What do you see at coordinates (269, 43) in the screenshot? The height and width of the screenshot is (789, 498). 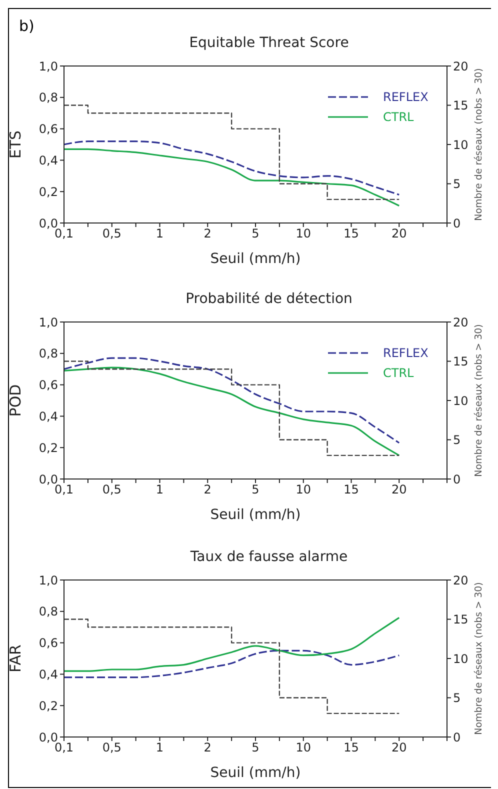 I see `chart-title: Equitable Threat Score` at bounding box center [269, 43].